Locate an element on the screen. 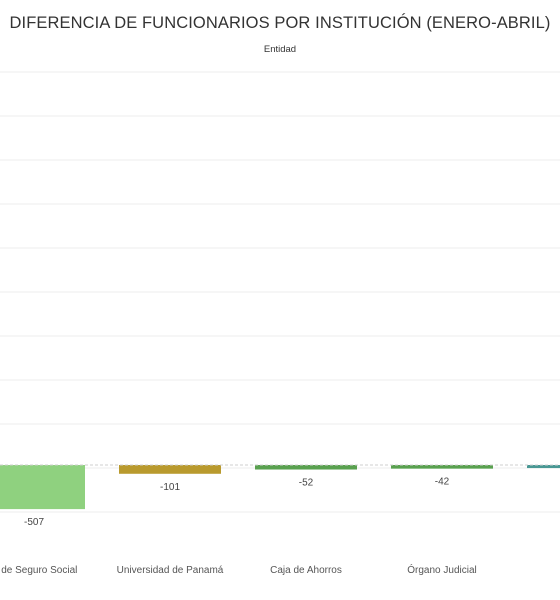 The height and width of the screenshot is (600, 560). data-label-4: -42 is located at coordinates (442, 482).